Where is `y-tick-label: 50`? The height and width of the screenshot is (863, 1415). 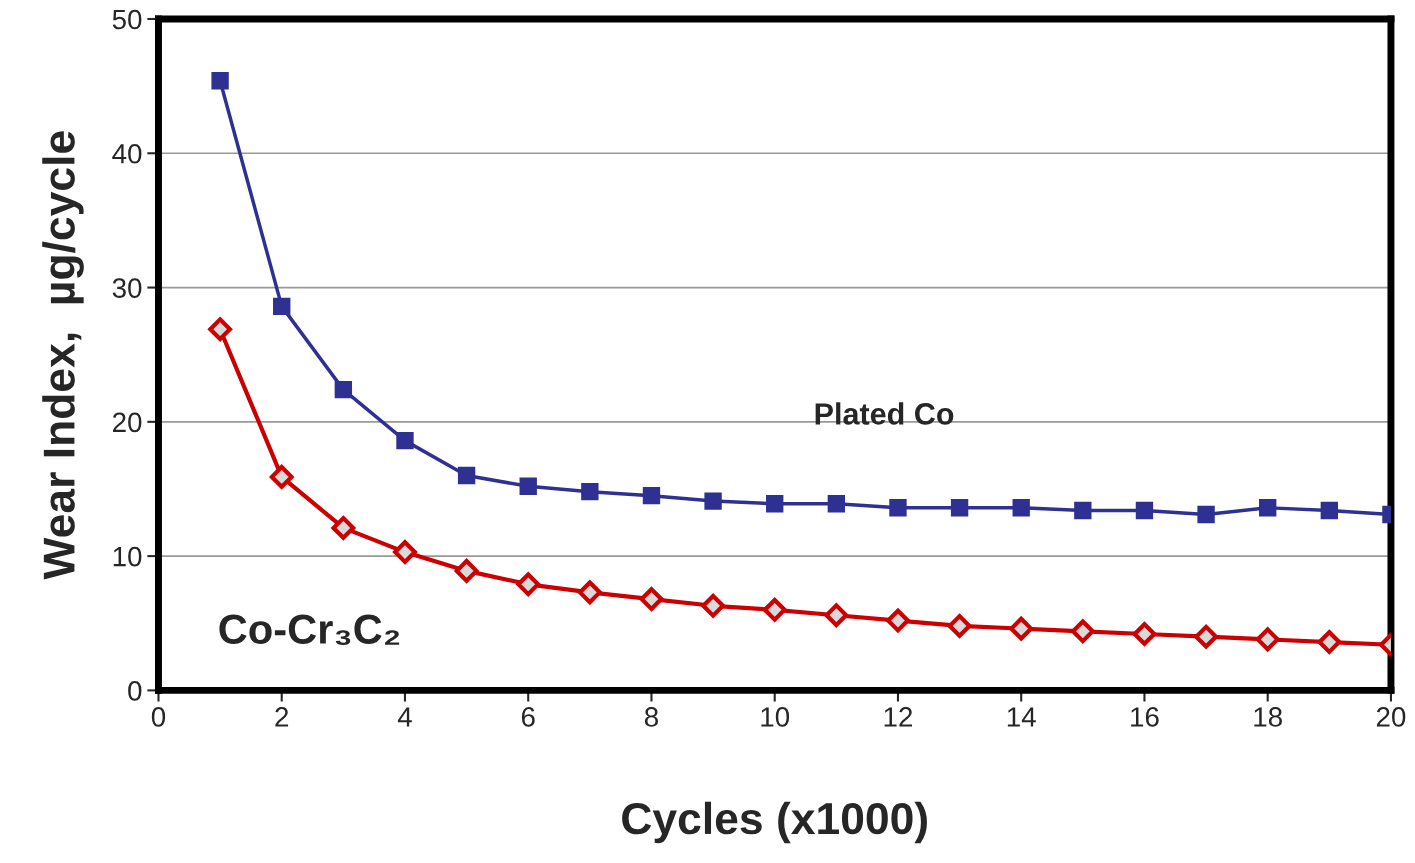 y-tick-label: 50 is located at coordinates (127, 19).